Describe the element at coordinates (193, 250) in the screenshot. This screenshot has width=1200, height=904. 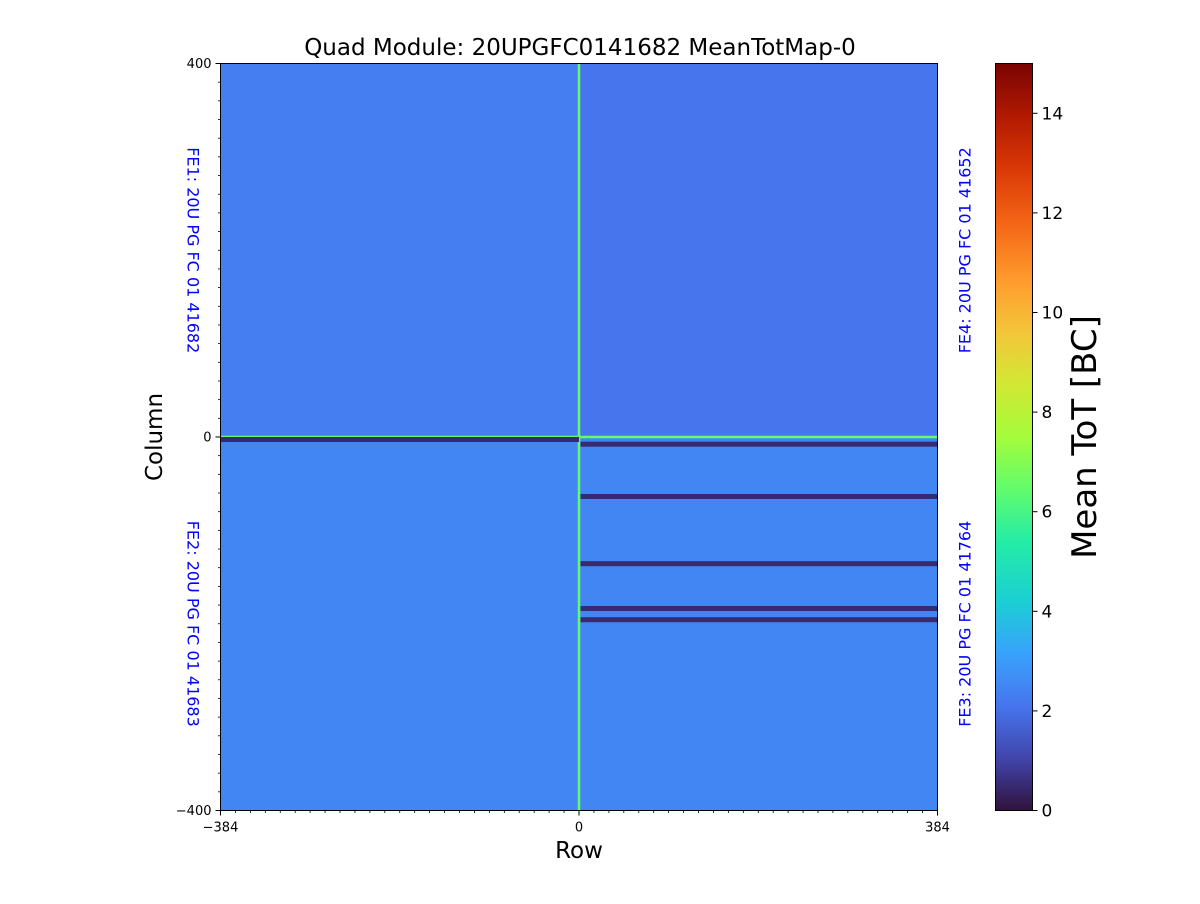
I see `chip-label-fe1: FE1: 20U PG FC 01 41682` at that location.